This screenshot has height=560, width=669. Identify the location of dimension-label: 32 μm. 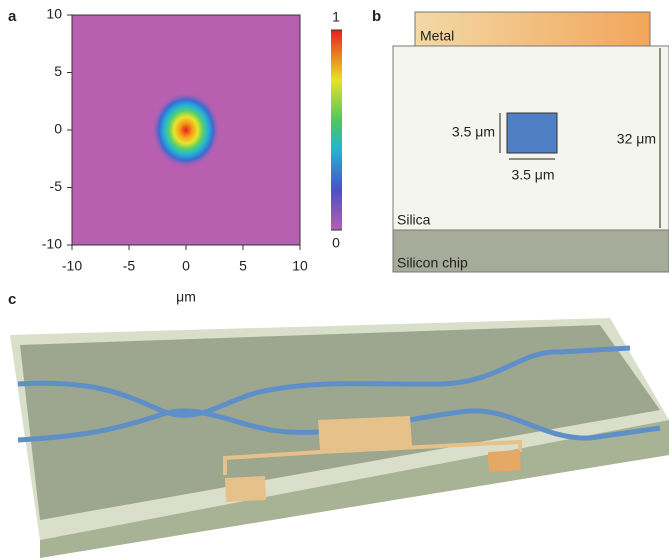
(636, 139).